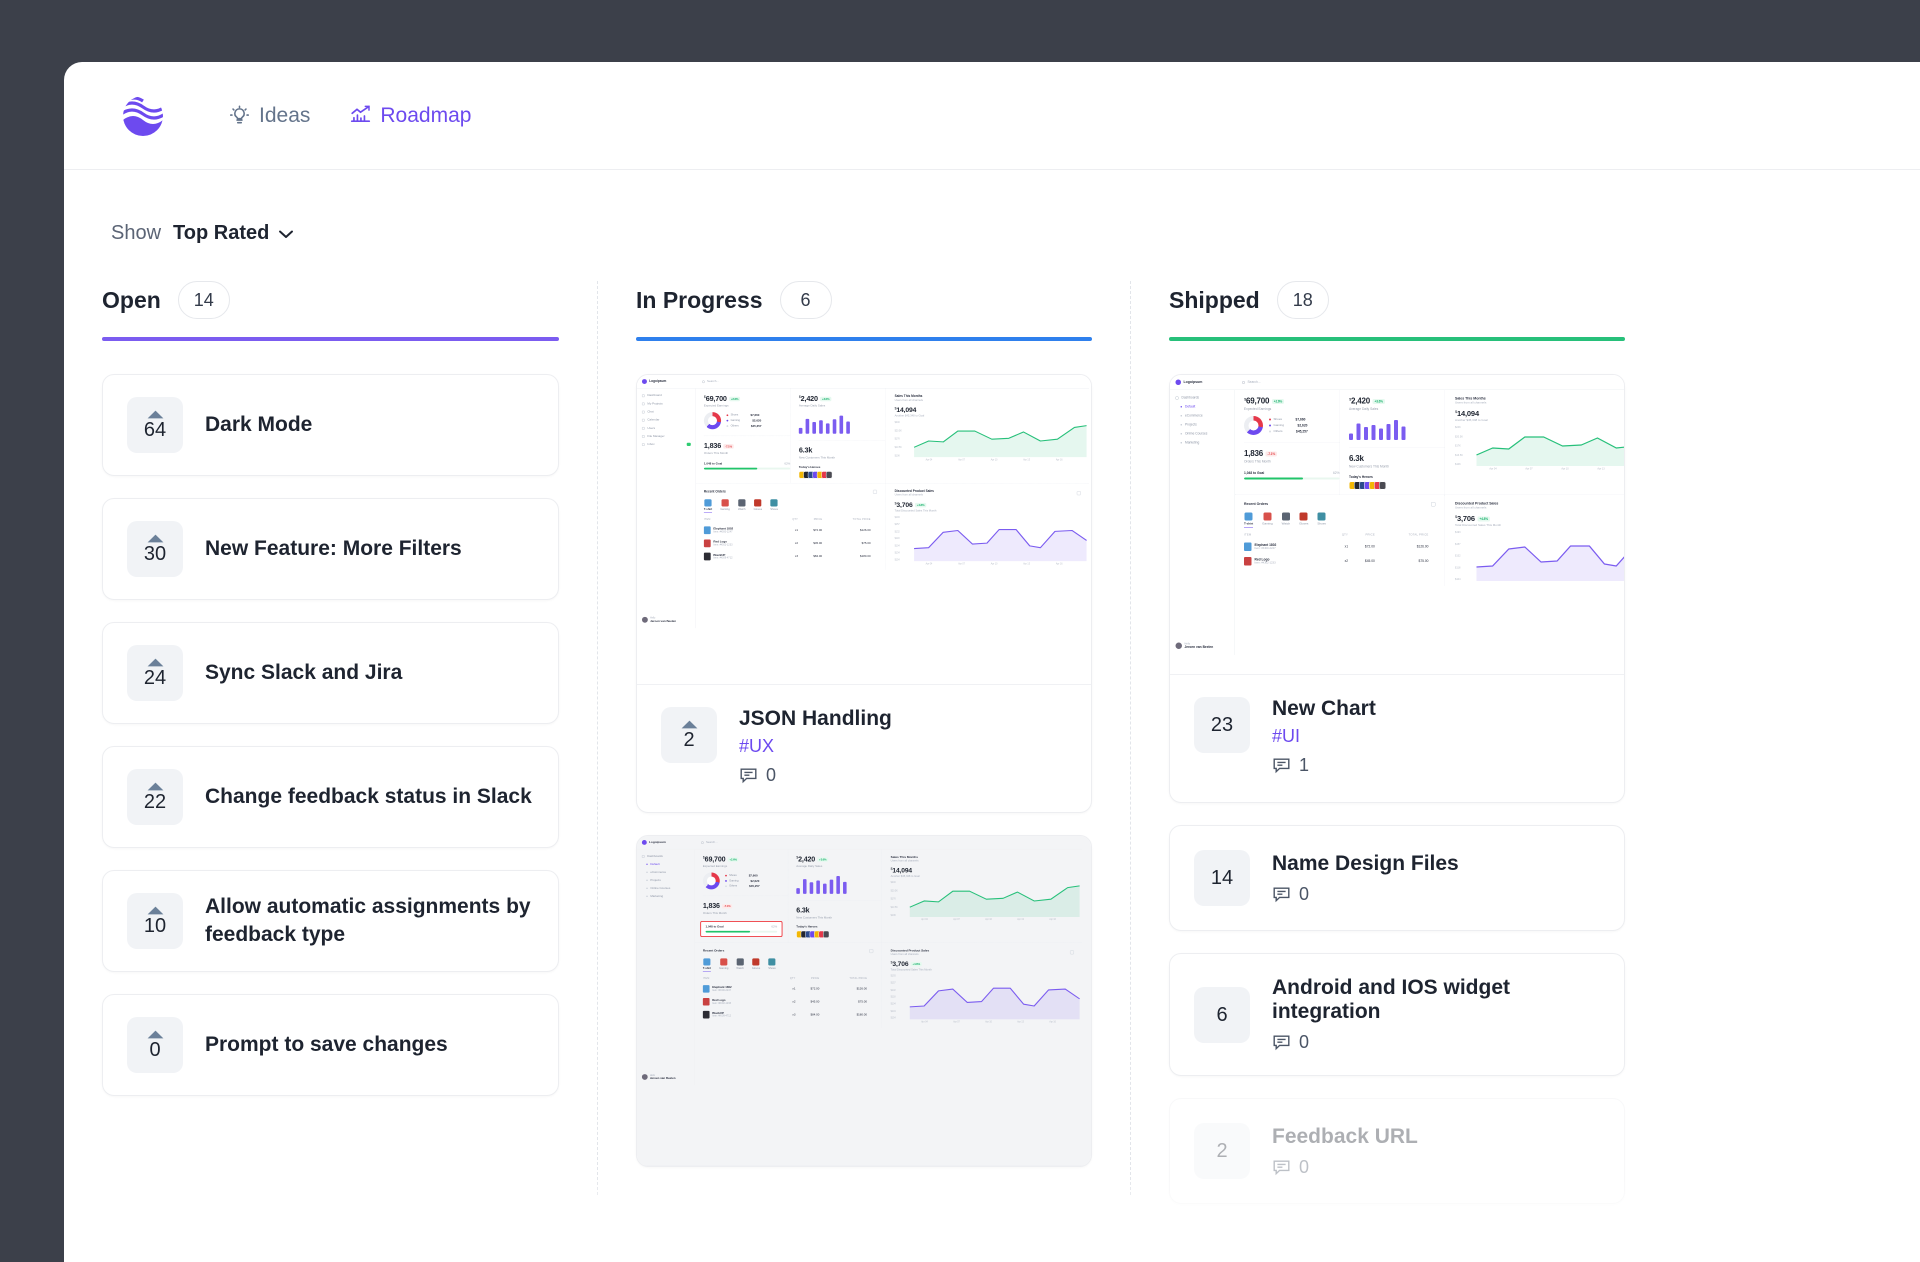  What do you see at coordinates (757, 746) in the screenshot?
I see `idea-tag: #UX` at bounding box center [757, 746].